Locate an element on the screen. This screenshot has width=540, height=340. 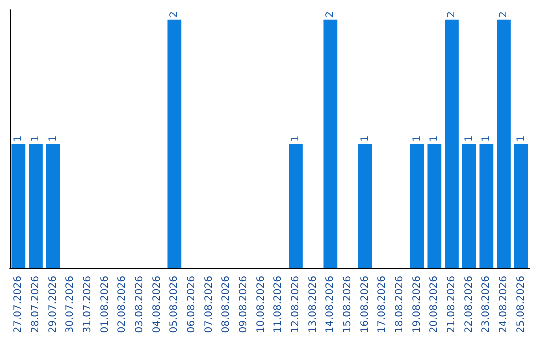
x-tick-label: 24.08.2026 is located at coordinates (504, 305).